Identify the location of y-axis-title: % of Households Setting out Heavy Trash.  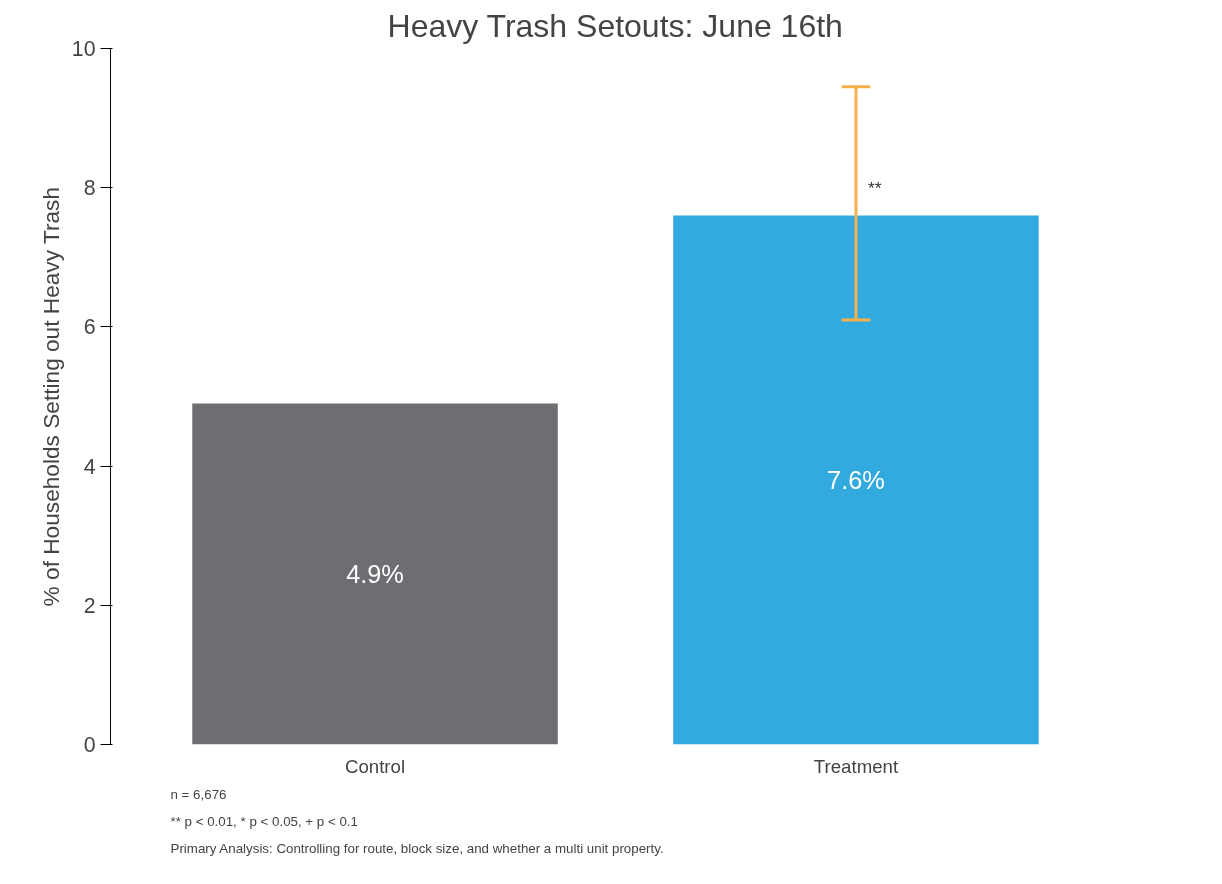
(50, 397).